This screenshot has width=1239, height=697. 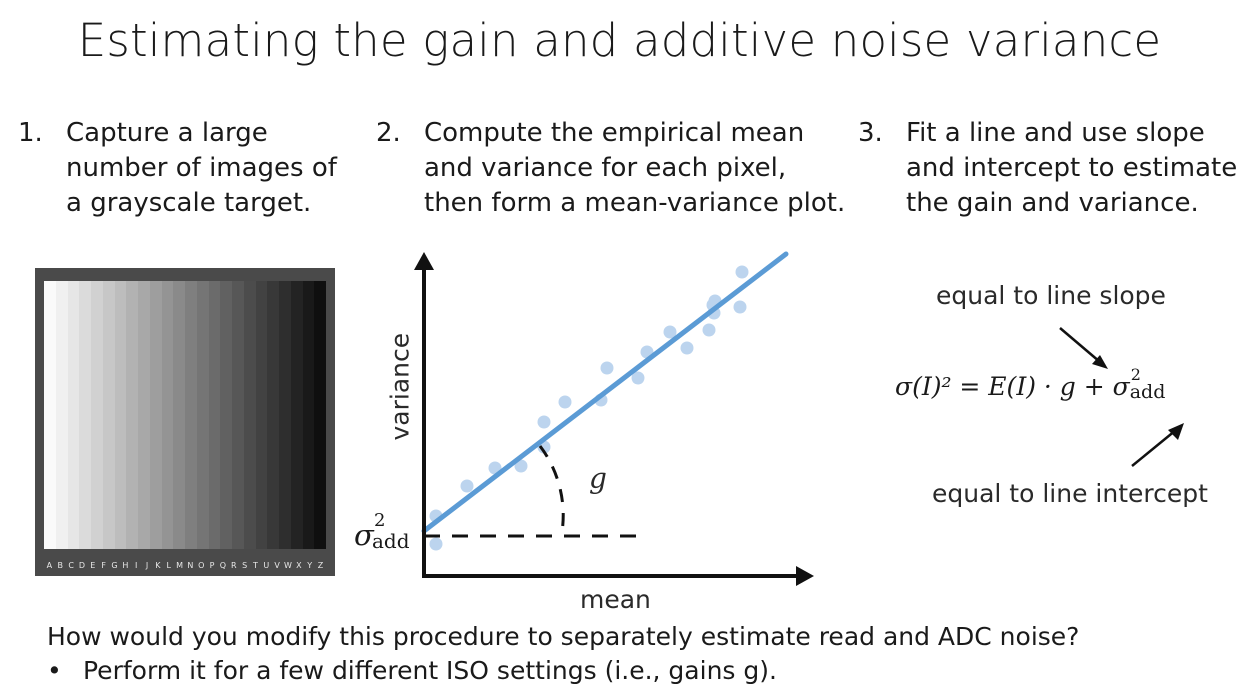 What do you see at coordinates (400, 386) in the screenshot?
I see `y-axis-label: variance` at bounding box center [400, 386].